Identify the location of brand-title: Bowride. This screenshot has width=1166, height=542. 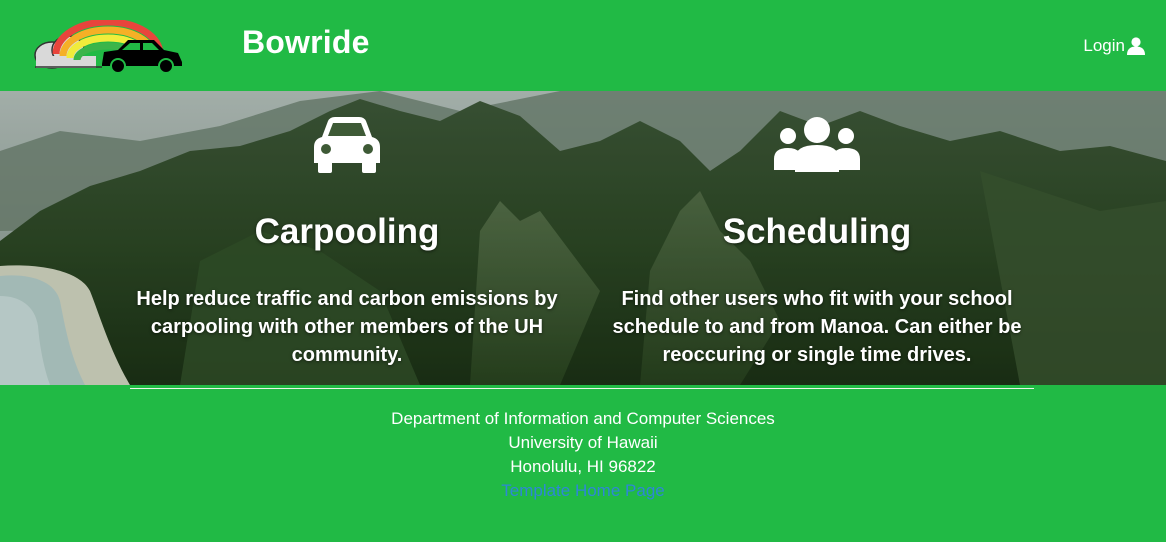
(306, 42).